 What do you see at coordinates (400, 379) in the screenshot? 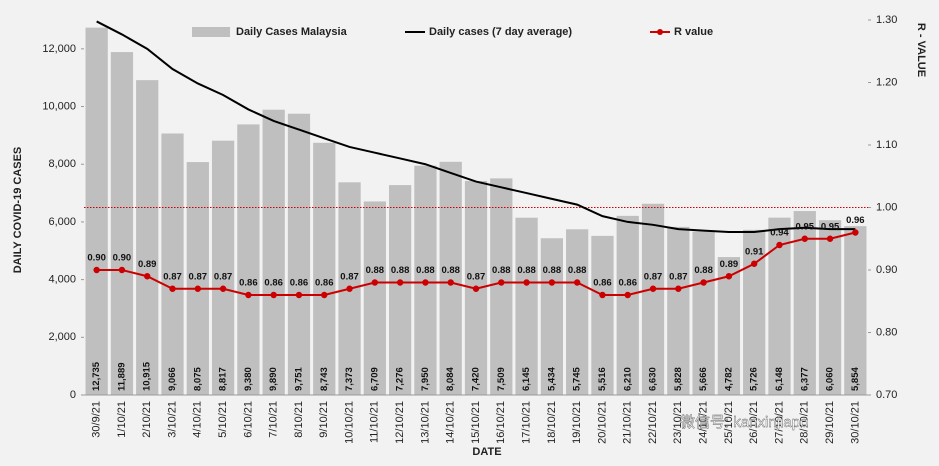
I see `bar-label: 7,276` at bounding box center [400, 379].